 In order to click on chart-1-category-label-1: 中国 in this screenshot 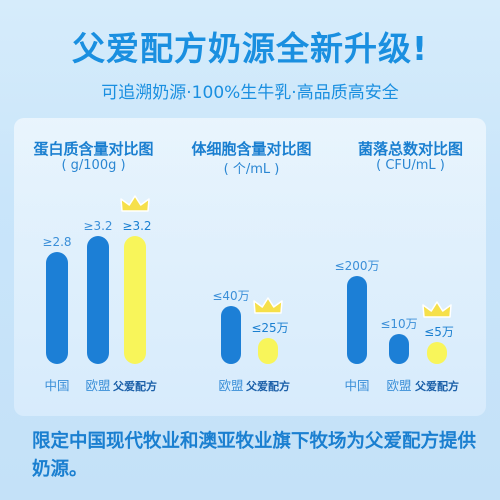, I will do `click(56, 385)`.